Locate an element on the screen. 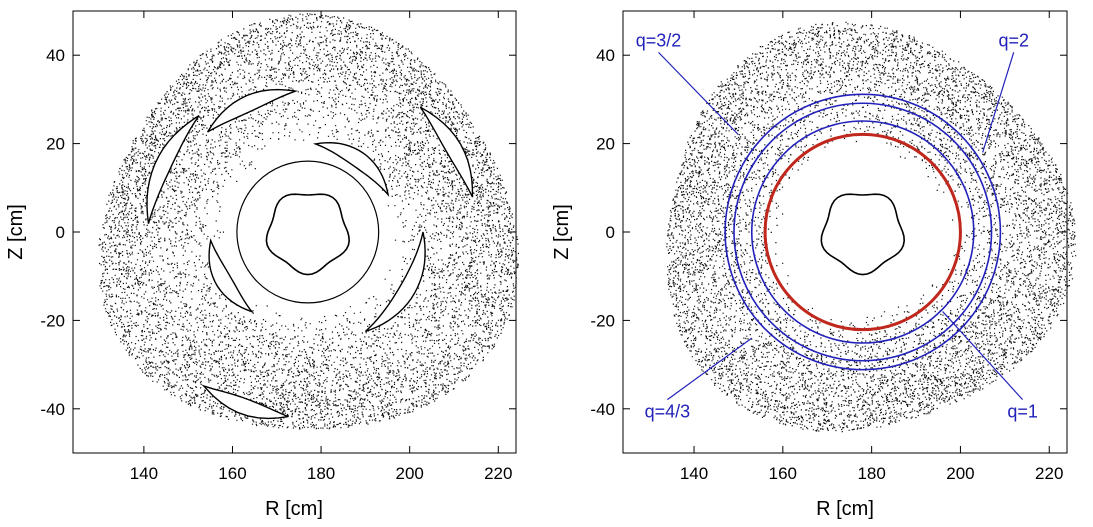 The image size is (1093, 527). right-rational-surfaces is located at coordinates (863, 232).